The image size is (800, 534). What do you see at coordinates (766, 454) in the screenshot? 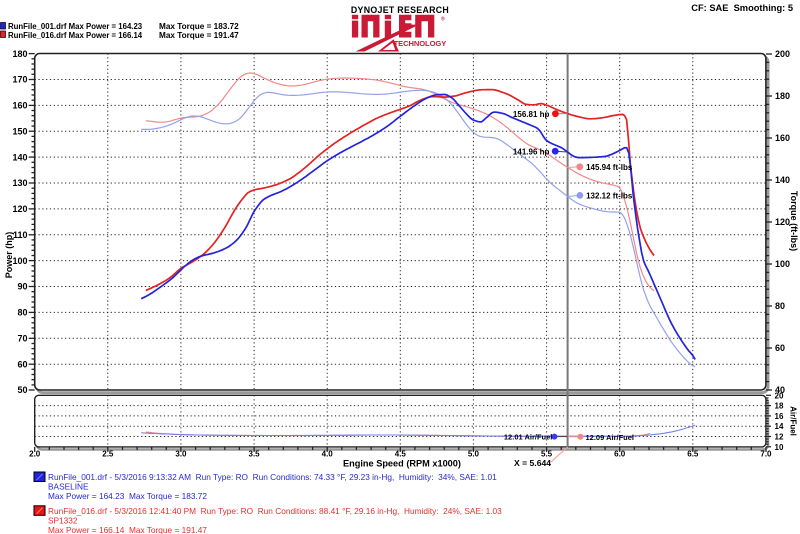
I see `svg-text: 7.0` at bounding box center [766, 454].